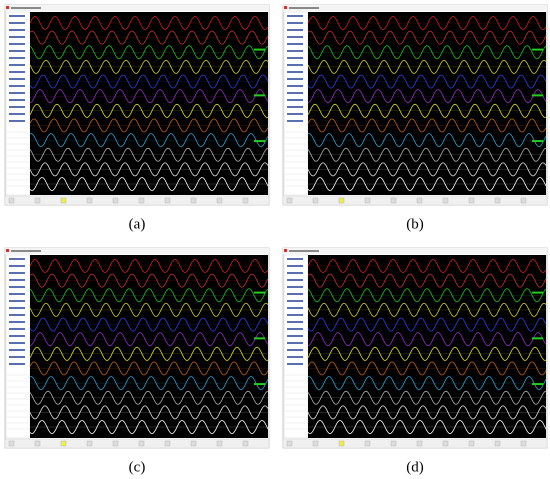  Describe the element at coordinates (18, 103) in the screenshot. I see `sidebar` at that location.